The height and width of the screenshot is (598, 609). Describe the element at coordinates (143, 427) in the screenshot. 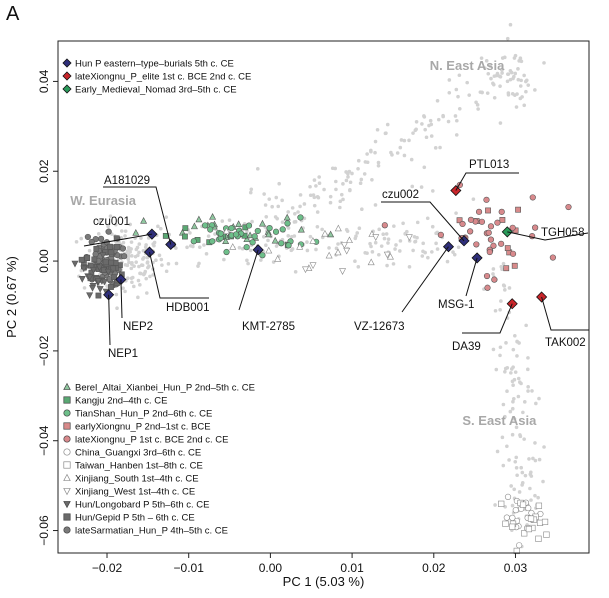

I see `legend-label: earlyXiongnu_P 2nd–1st c. BCE` at that location.